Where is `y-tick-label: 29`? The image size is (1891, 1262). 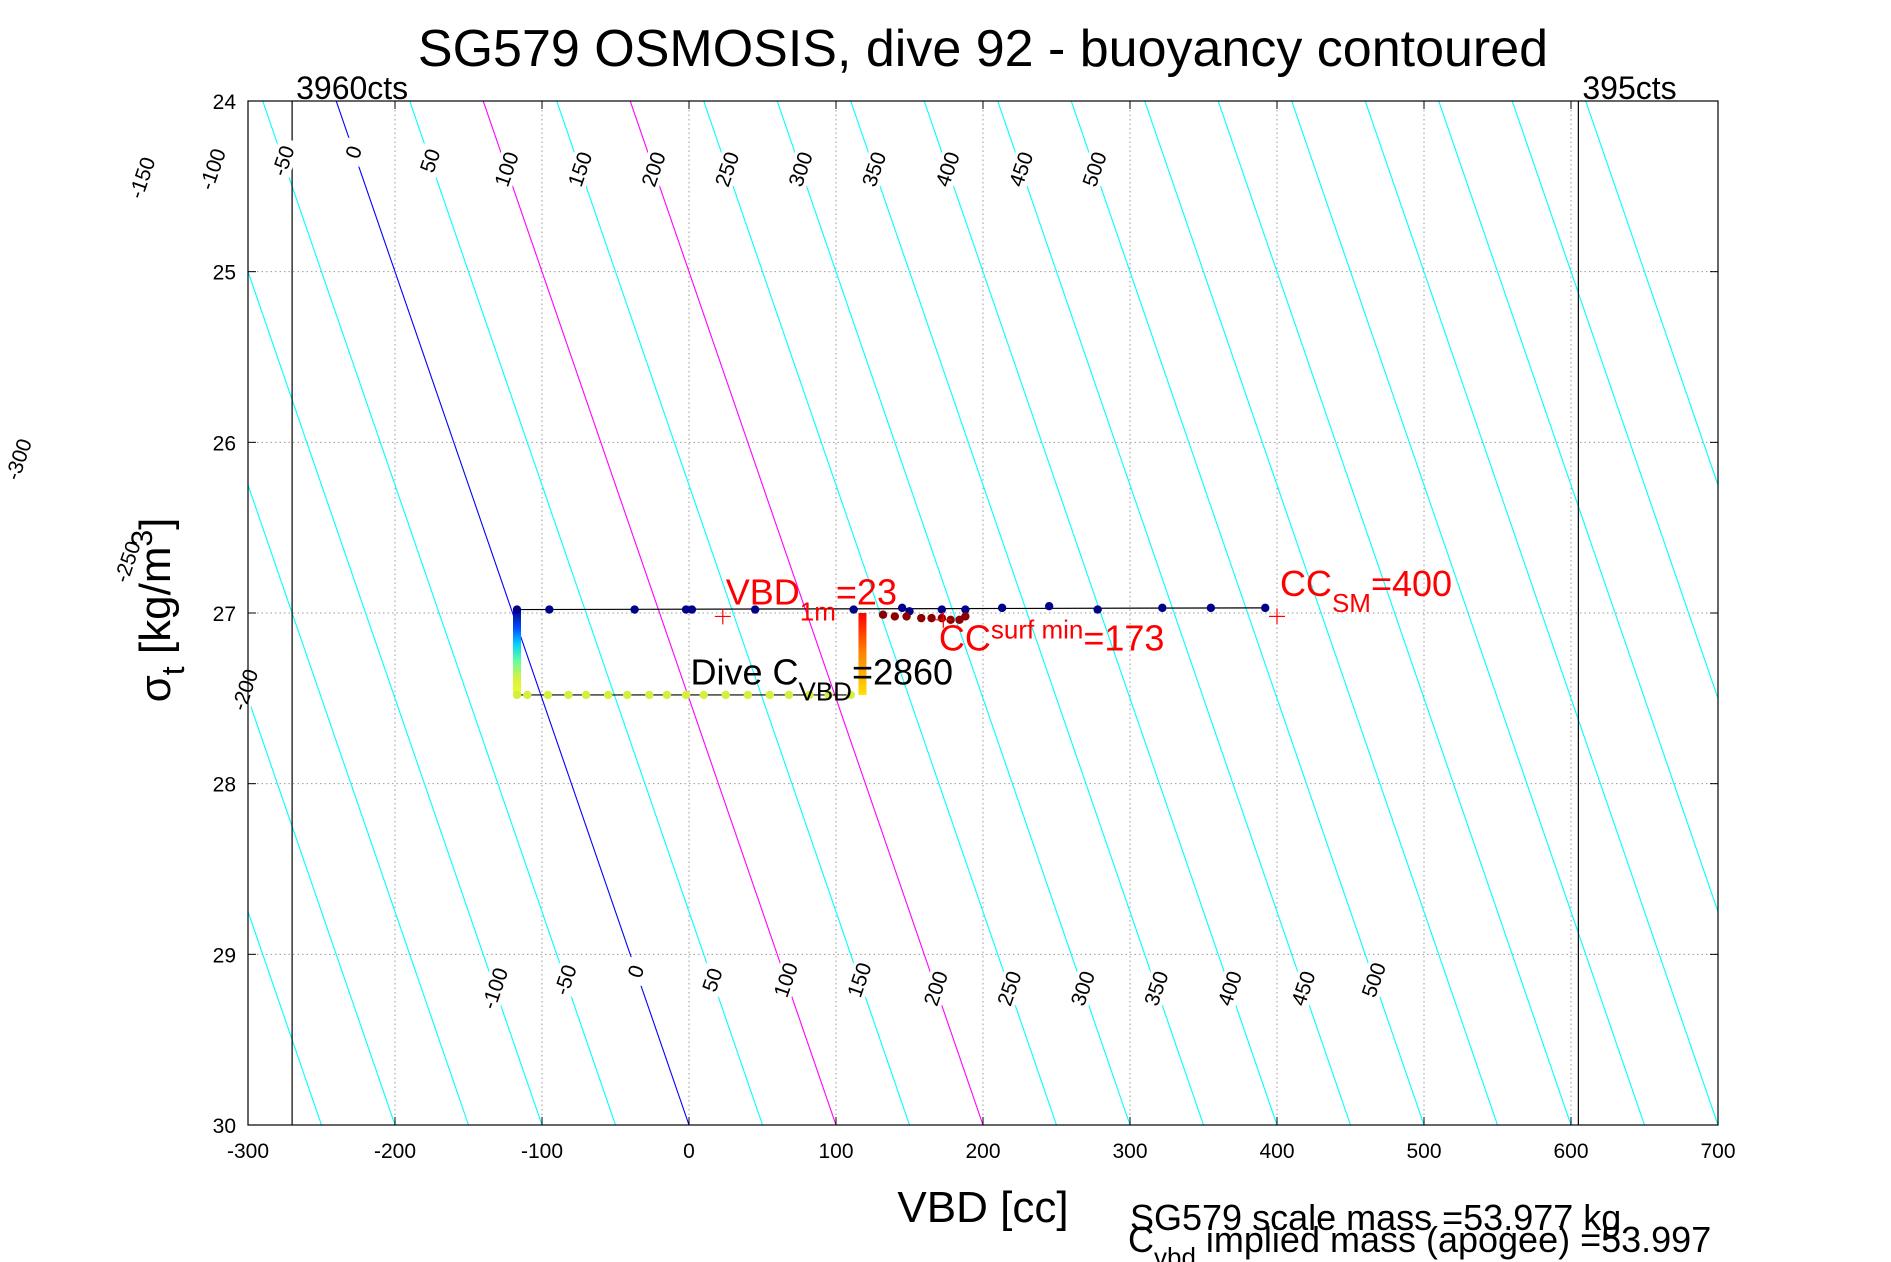
y-tick-label: 29 is located at coordinates (224, 955).